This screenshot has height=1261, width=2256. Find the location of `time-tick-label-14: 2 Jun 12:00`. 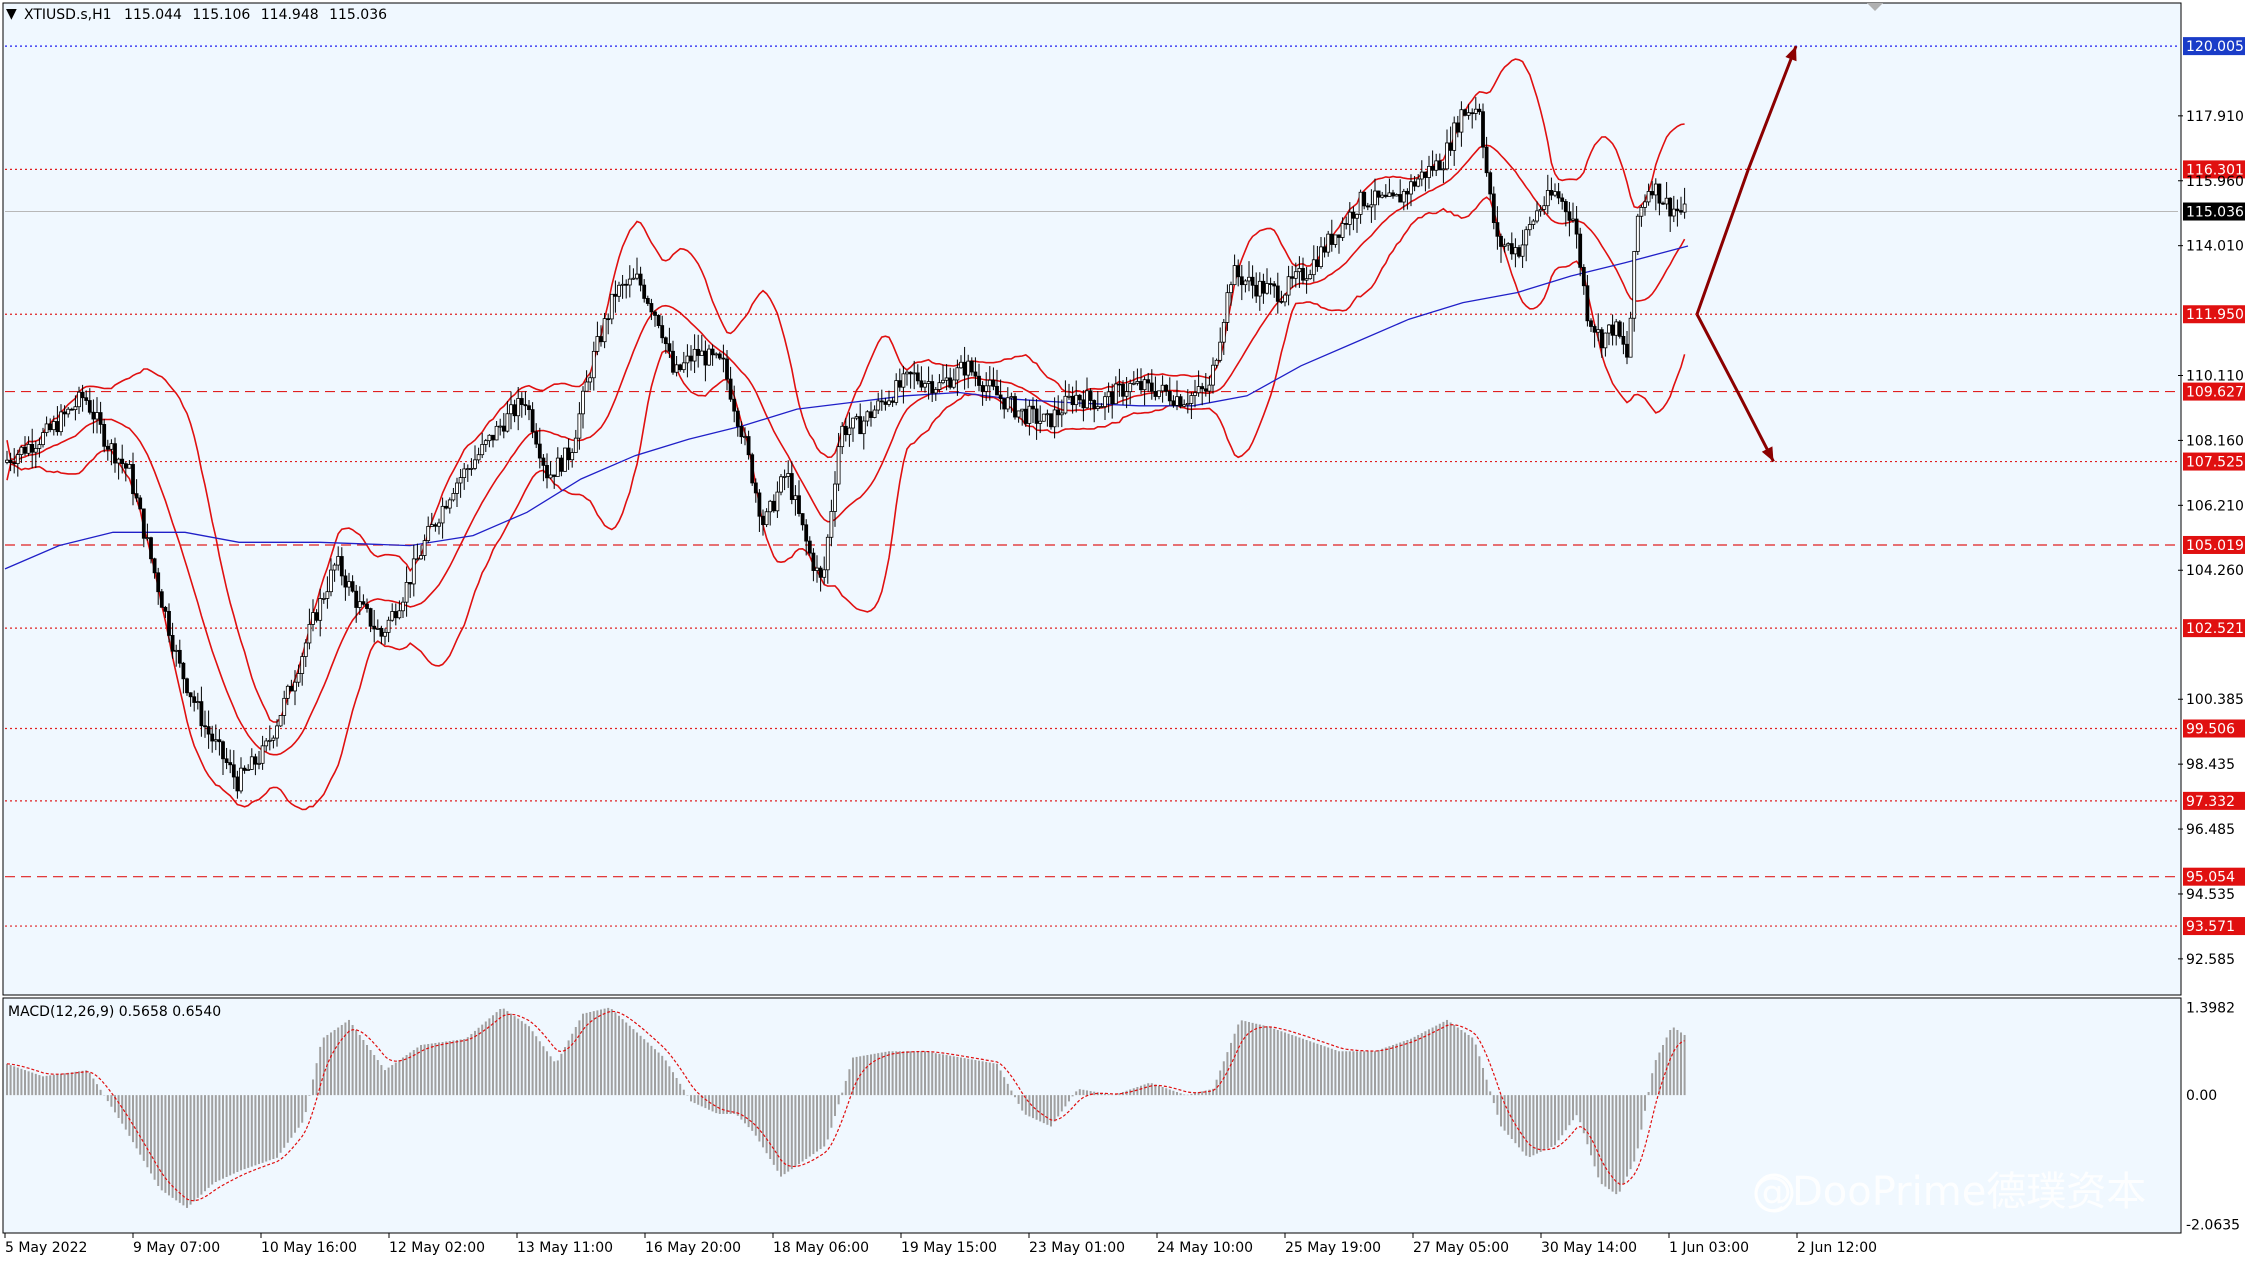

time-tick-label-14: 2 Jun 12:00 is located at coordinates (1837, 1248).